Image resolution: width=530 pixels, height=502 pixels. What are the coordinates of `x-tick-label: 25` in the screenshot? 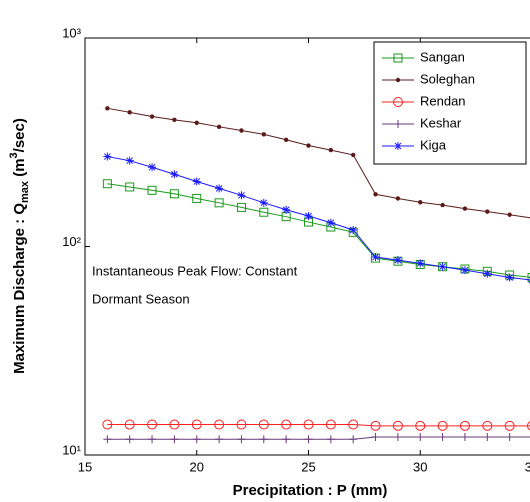 It's located at (308, 466).